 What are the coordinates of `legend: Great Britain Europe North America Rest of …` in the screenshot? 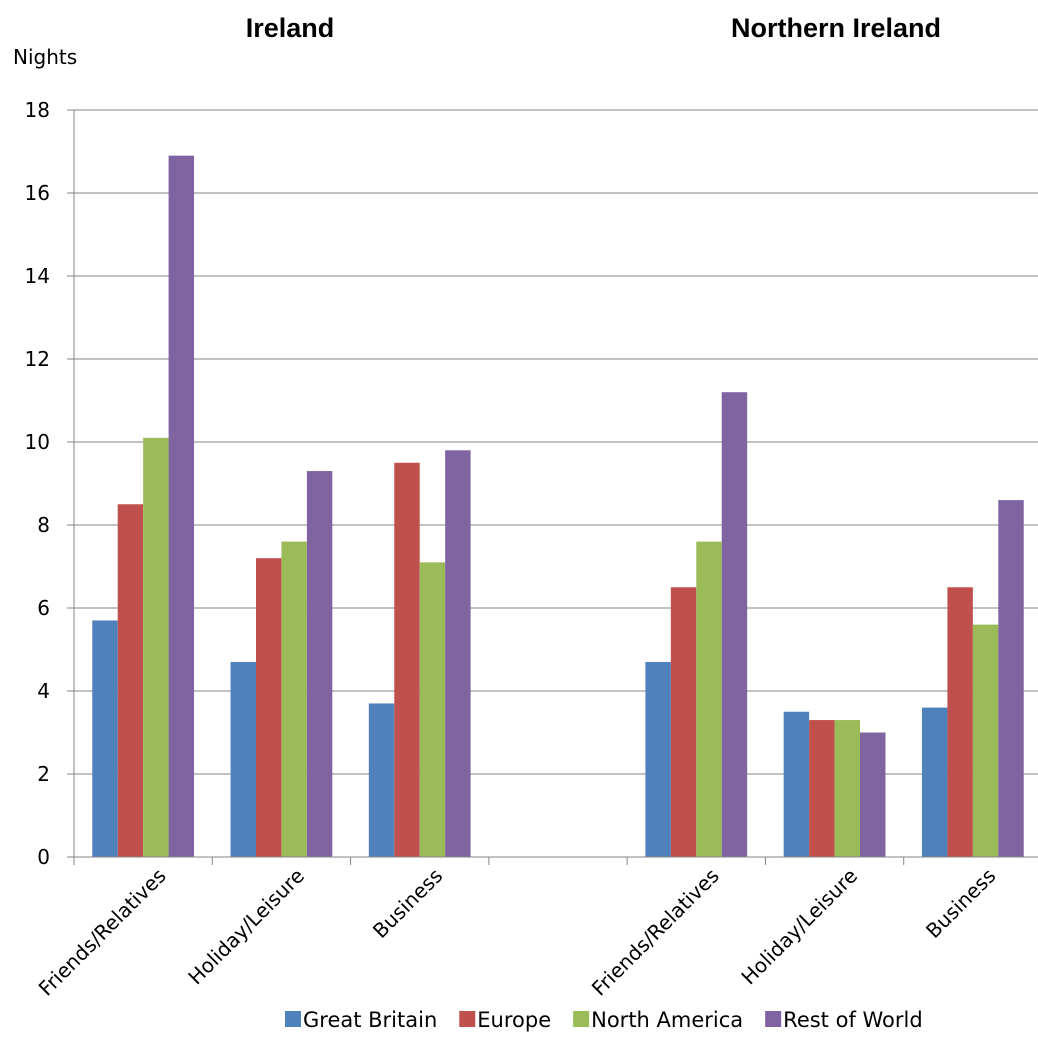 It's located at (604, 1020).